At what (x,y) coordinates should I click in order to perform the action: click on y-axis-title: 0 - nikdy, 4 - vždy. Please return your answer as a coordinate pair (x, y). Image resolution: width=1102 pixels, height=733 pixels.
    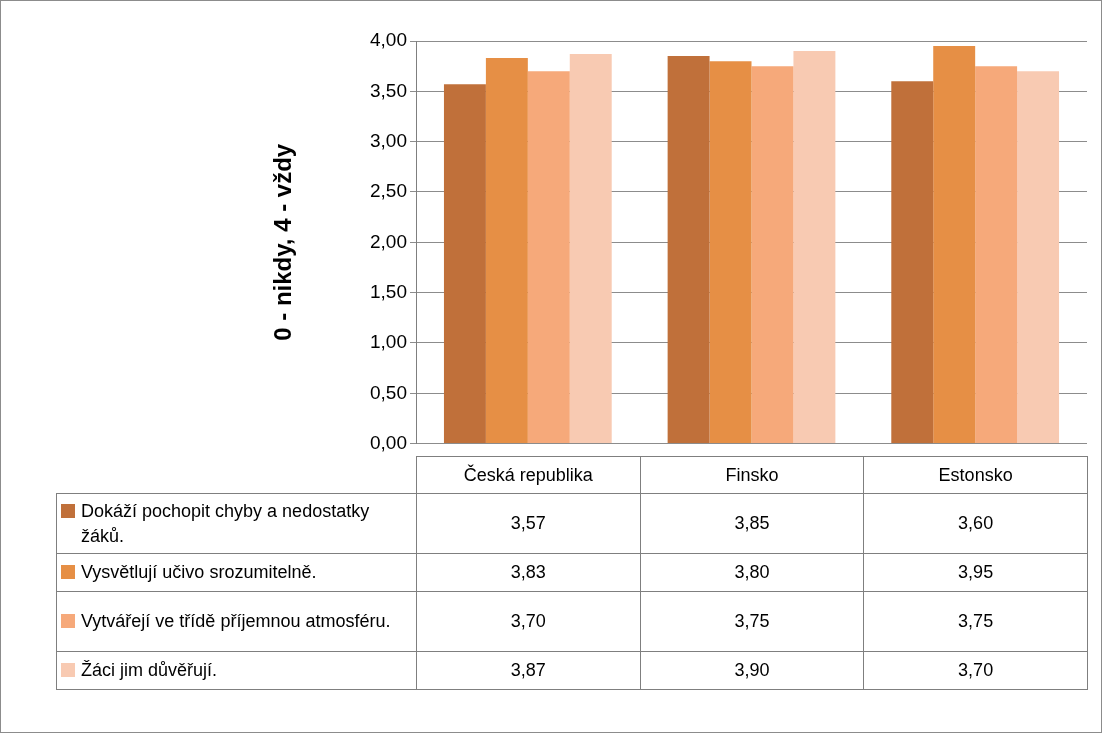
    Looking at the image, I should click on (283, 242).